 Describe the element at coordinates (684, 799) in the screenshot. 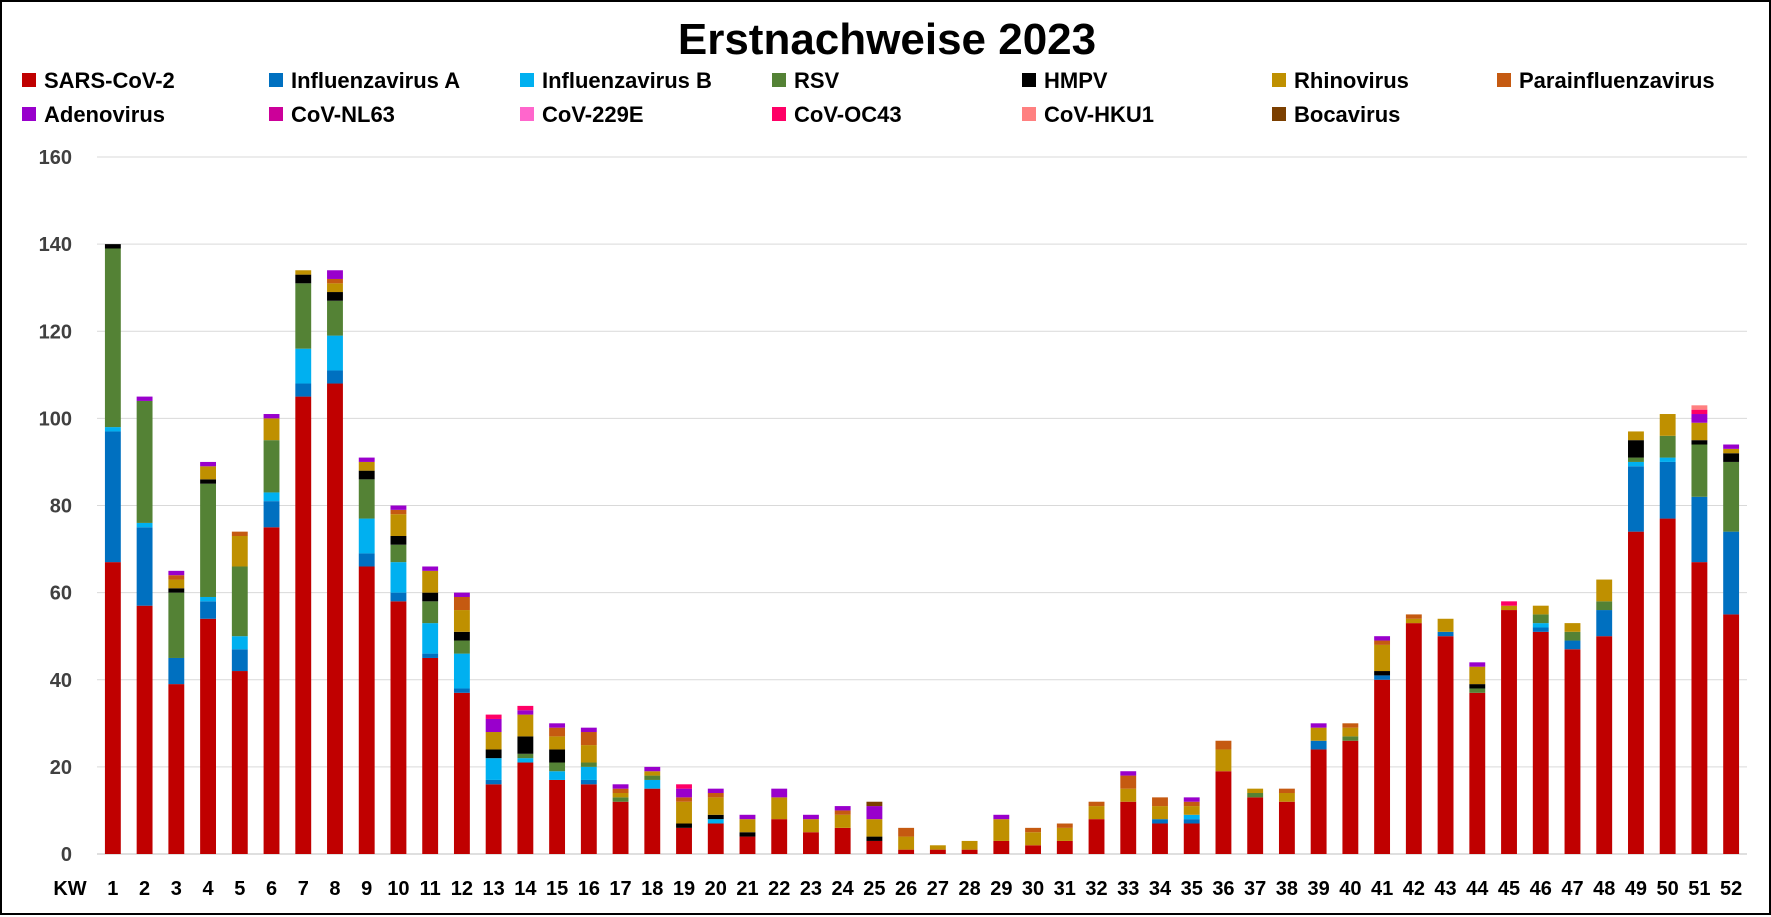

I see `bar-kw19-parainfluenzavirus` at that location.